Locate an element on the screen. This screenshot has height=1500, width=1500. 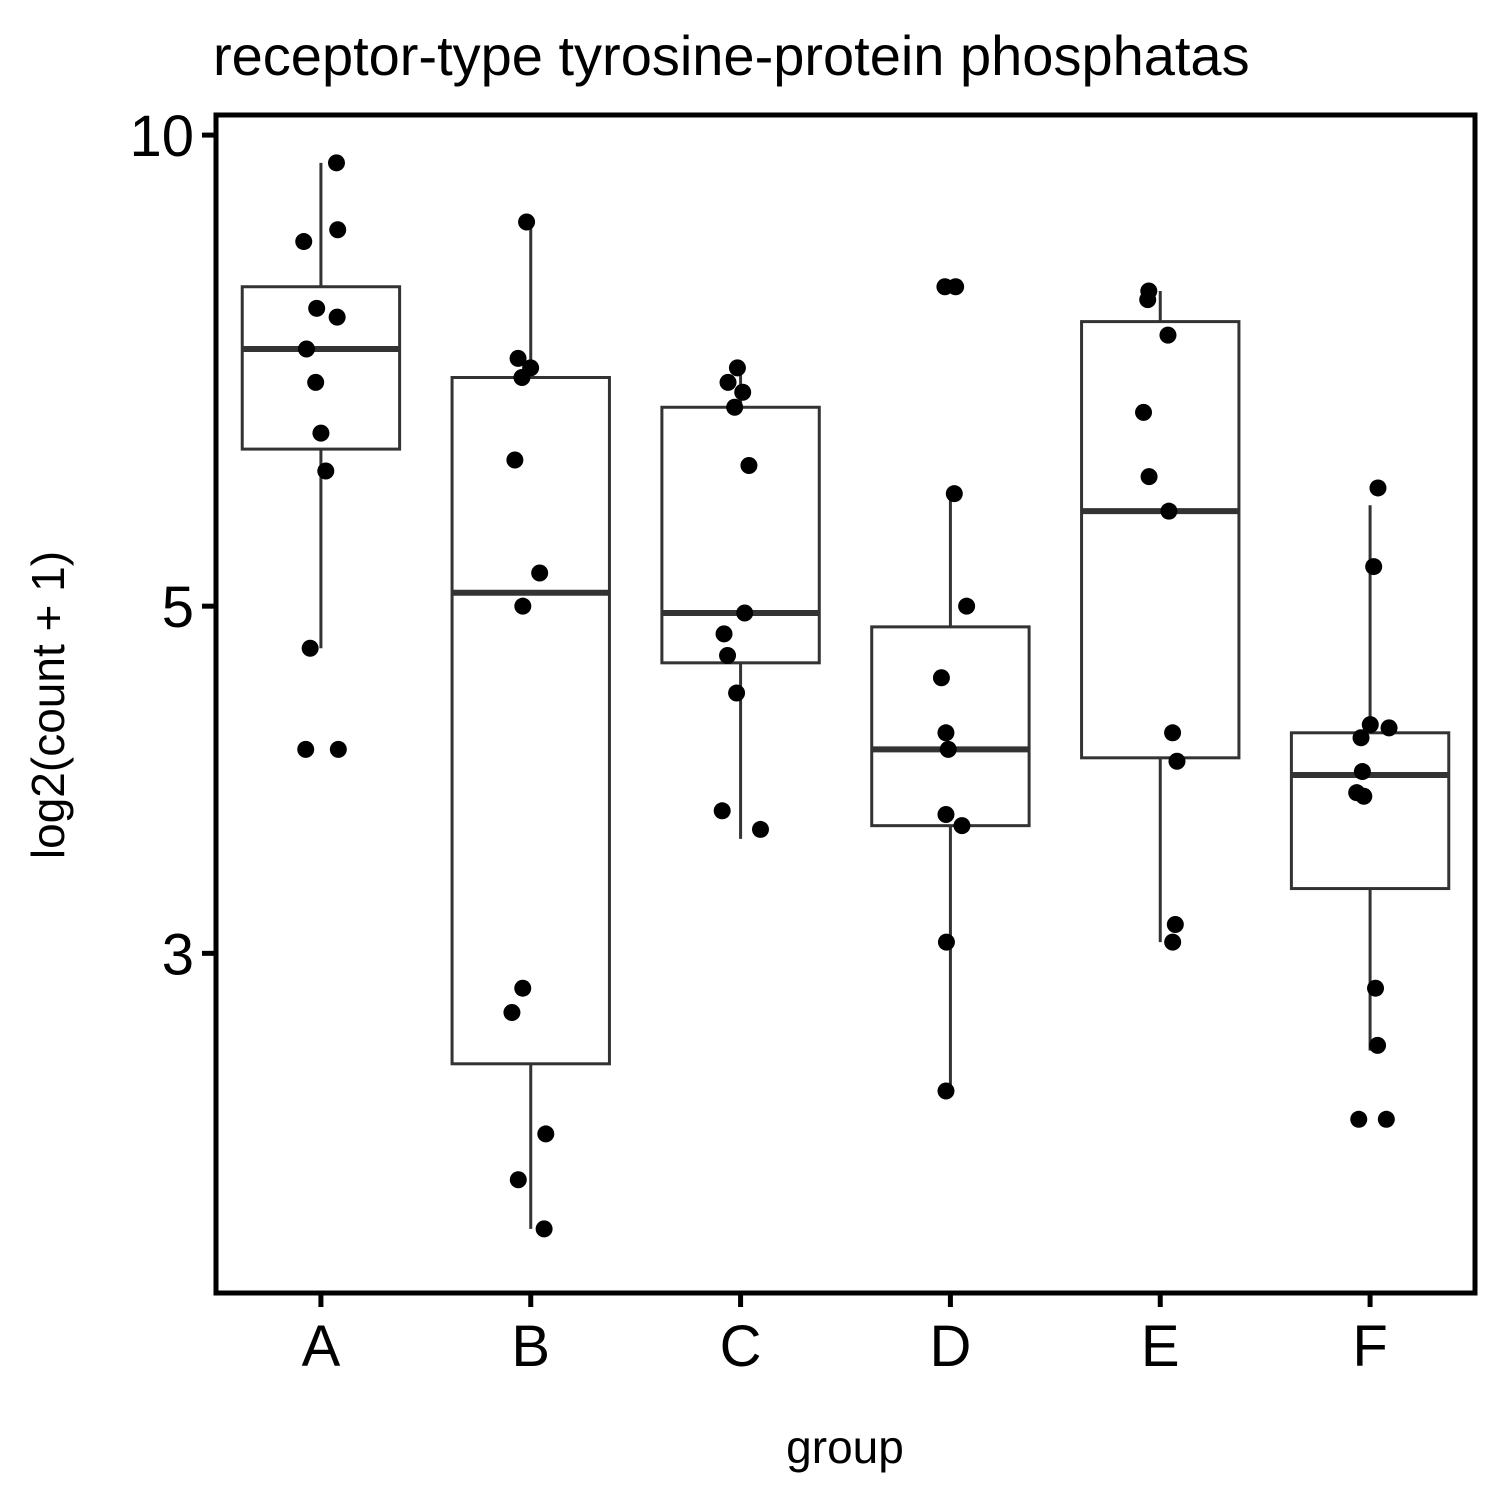
box-e is located at coordinates (1160, 540).